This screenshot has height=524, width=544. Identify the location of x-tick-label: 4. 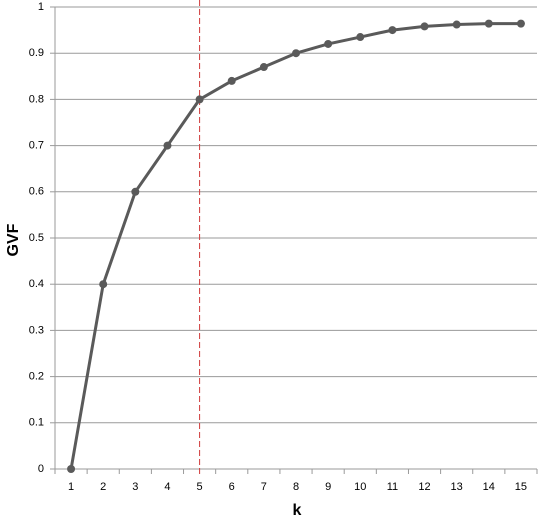
(167, 487).